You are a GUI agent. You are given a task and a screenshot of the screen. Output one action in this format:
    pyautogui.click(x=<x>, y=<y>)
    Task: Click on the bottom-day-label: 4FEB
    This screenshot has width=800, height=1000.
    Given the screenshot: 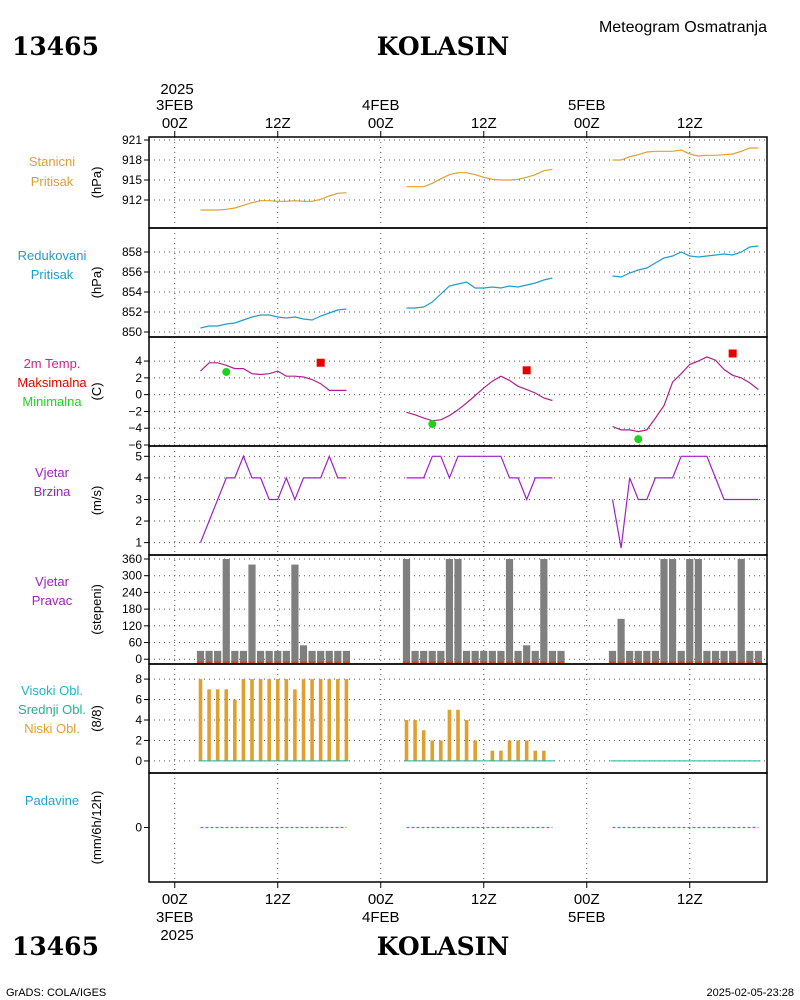 What is the action you would take?
    pyautogui.click(x=381, y=917)
    